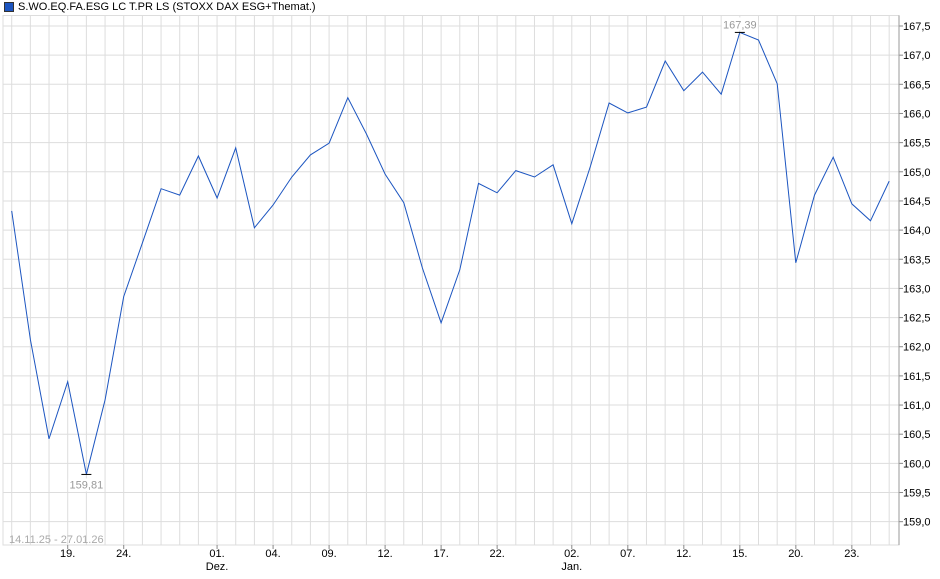 The image size is (940, 579). I want to click on legend-swatch, so click(9, 7).